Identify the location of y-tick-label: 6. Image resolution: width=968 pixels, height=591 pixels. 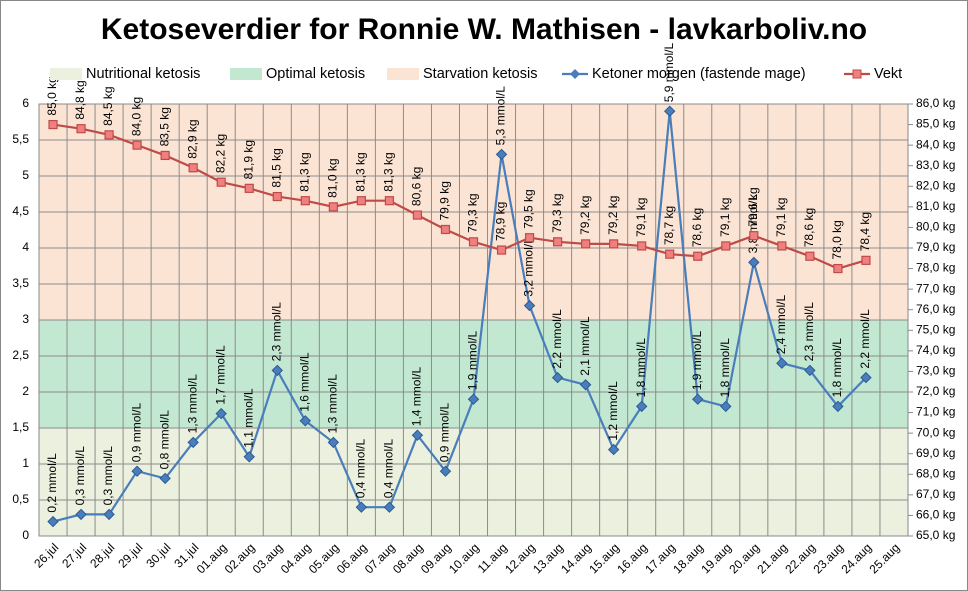
(25, 103).